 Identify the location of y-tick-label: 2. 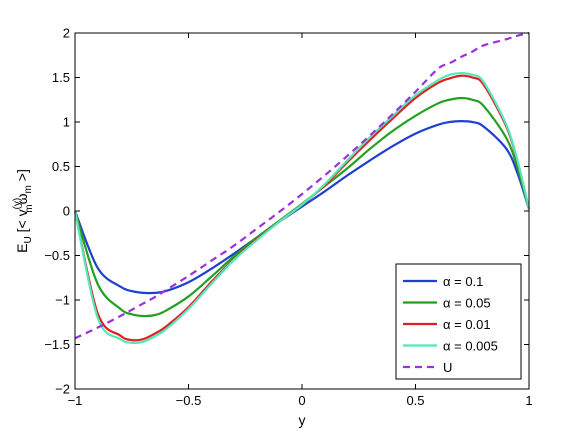
(66, 33).